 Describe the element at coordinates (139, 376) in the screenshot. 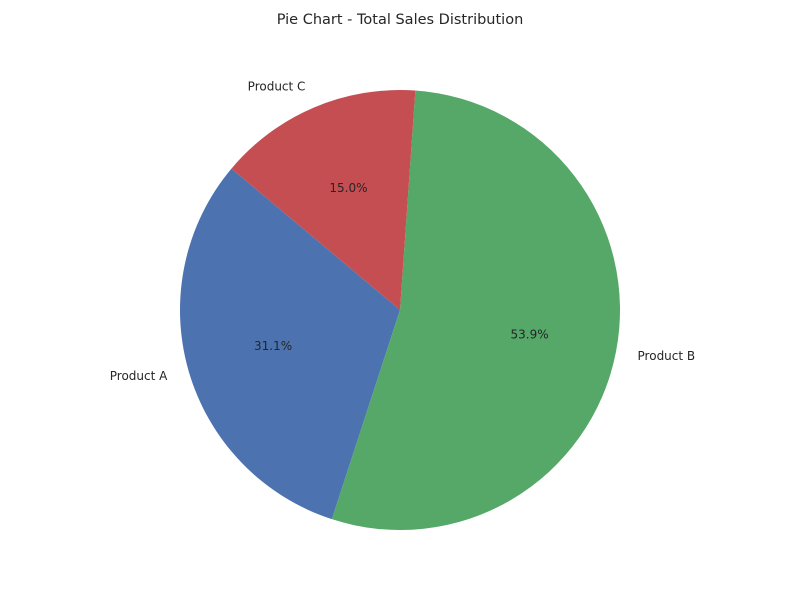

I see `slice-label-product-a: Product A` at that location.